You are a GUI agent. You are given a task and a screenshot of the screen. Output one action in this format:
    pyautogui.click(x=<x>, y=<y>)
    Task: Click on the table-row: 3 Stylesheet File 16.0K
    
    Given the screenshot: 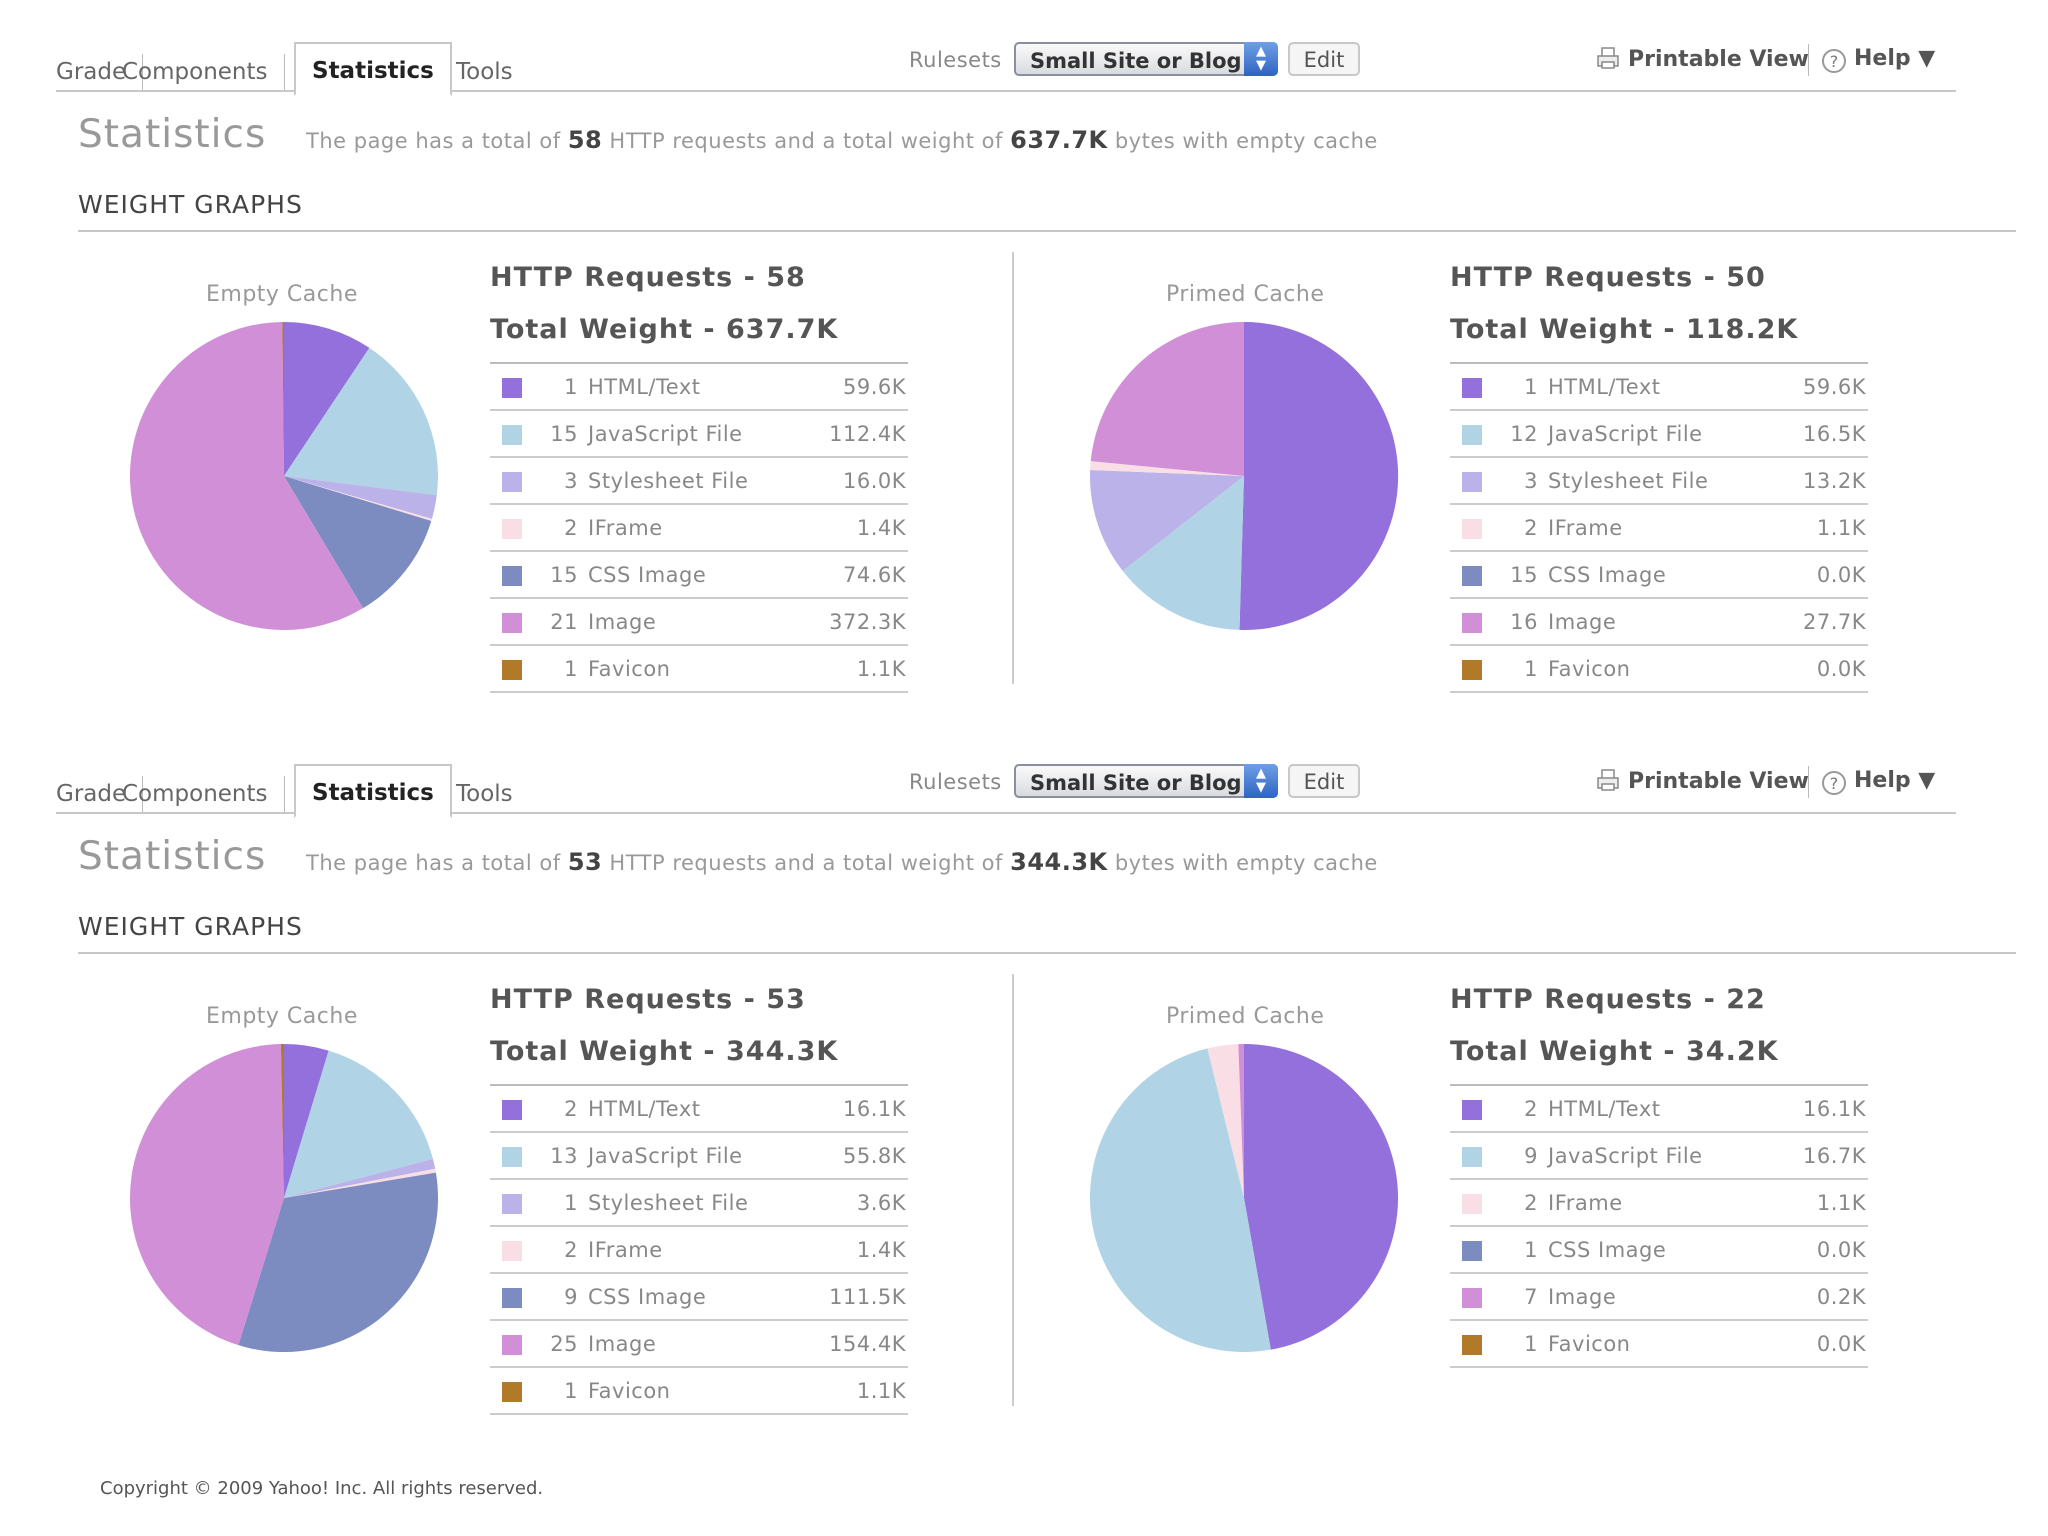 What is the action you would take?
    pyautogui.click(x=699, y=481)
    